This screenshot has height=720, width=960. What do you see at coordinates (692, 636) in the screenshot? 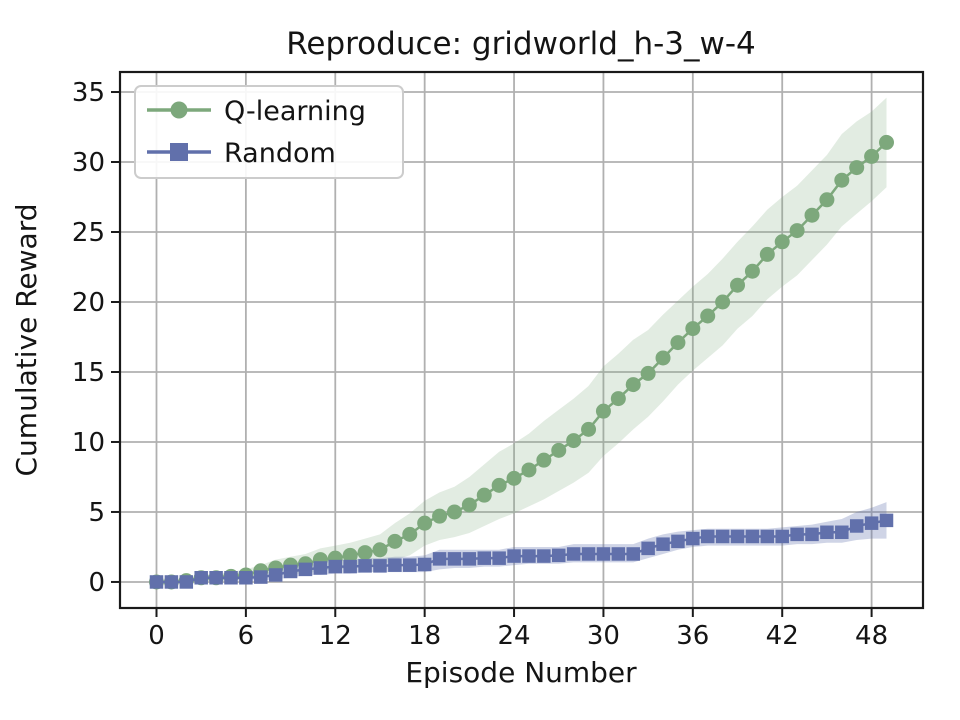
I see `x-tick-label: 36` at bounding box center [692, 636].